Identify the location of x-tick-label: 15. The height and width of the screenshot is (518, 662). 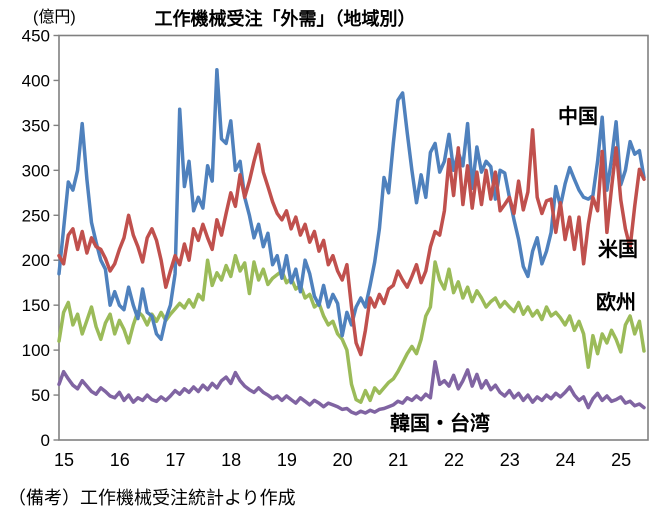
(64, 460).